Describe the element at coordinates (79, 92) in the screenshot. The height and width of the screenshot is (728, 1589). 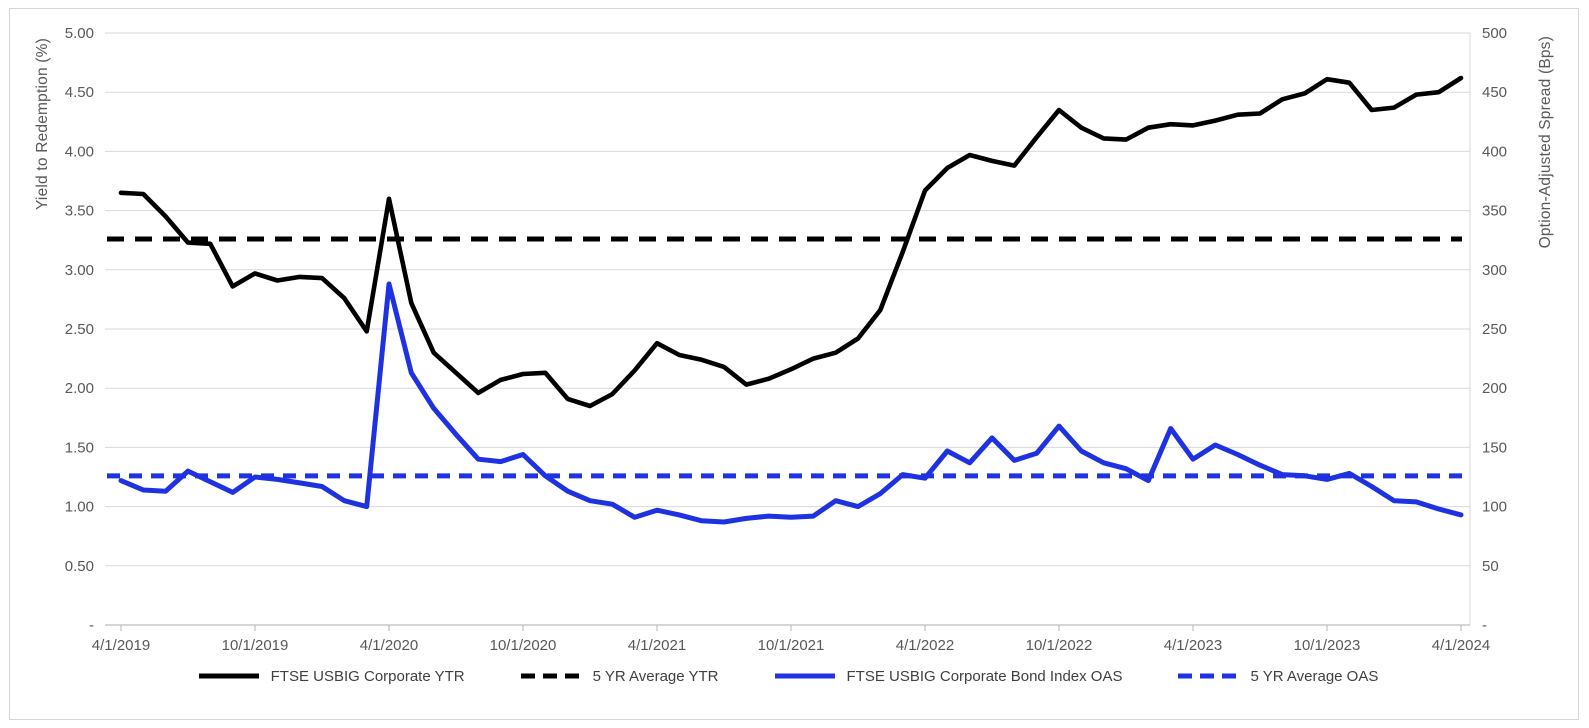
I see `y-axis-tick-label-left: 4.50` at that location.